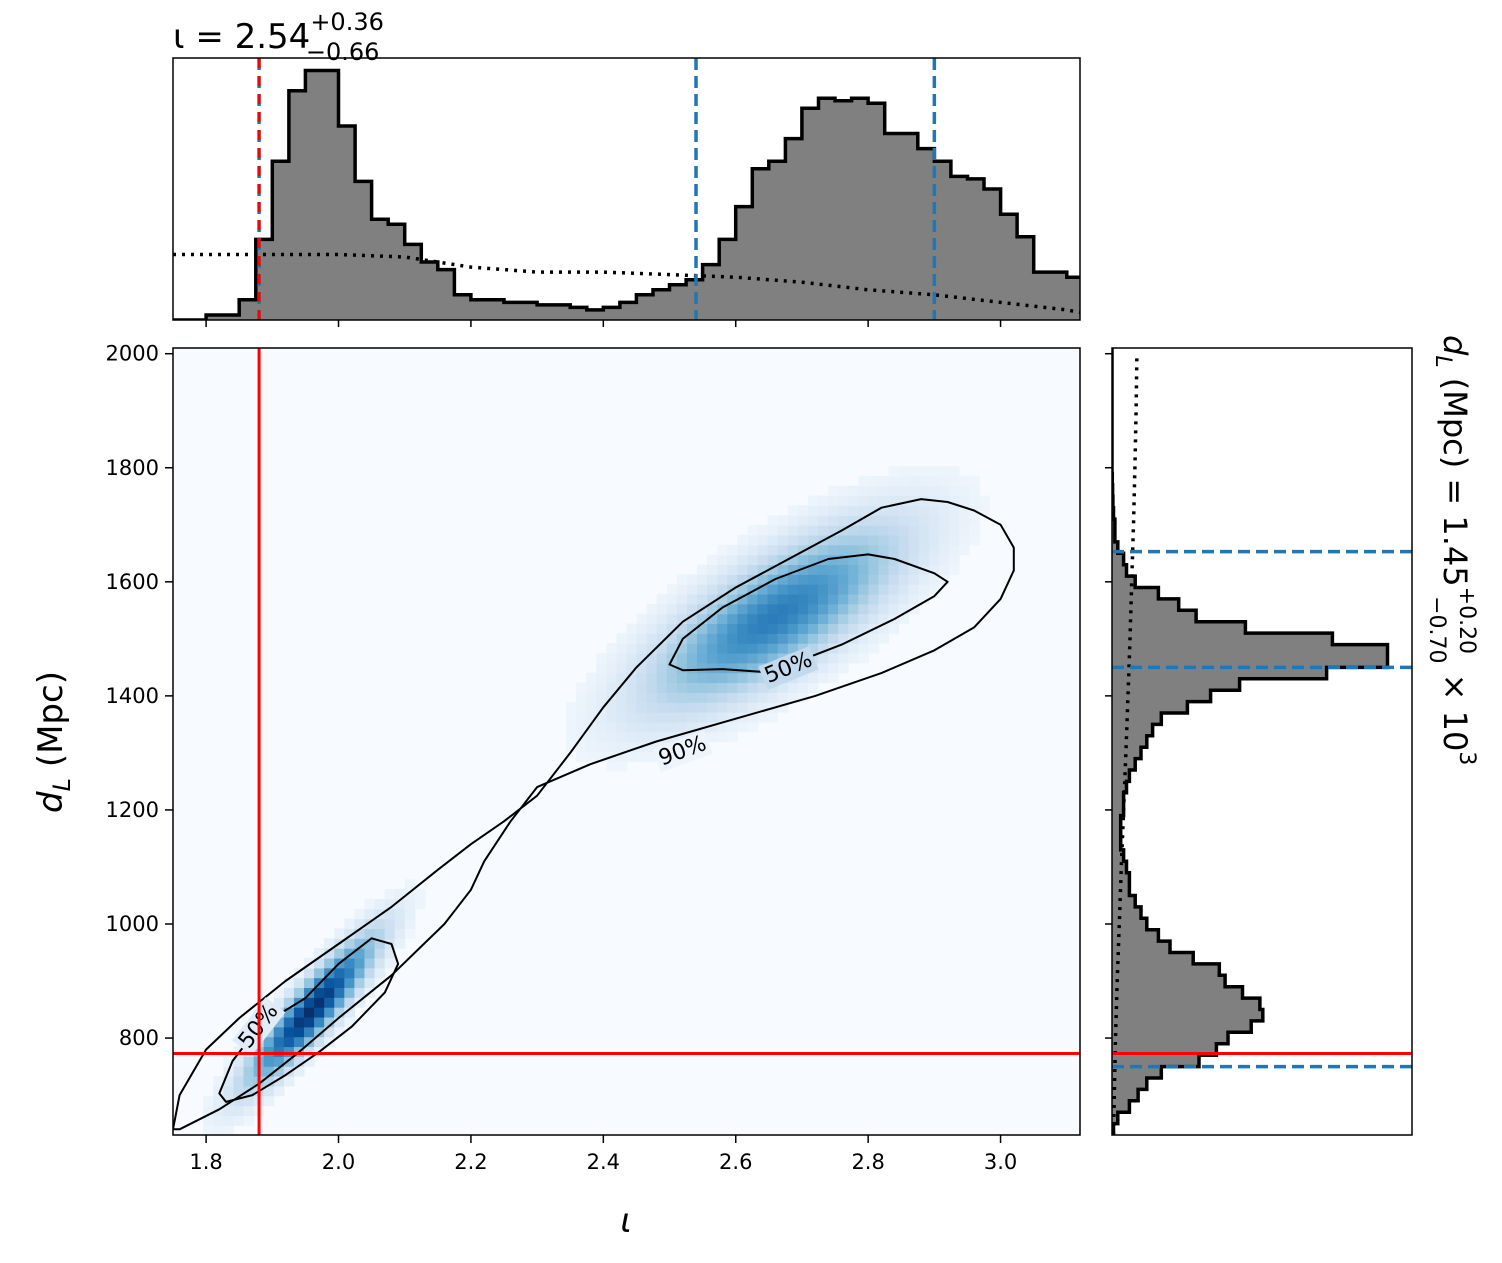 The image size is (1502, 1263). Describe the element at coordinates (347, 22) in the screenshot. I see `top-title-sup: +0.36` at that location.